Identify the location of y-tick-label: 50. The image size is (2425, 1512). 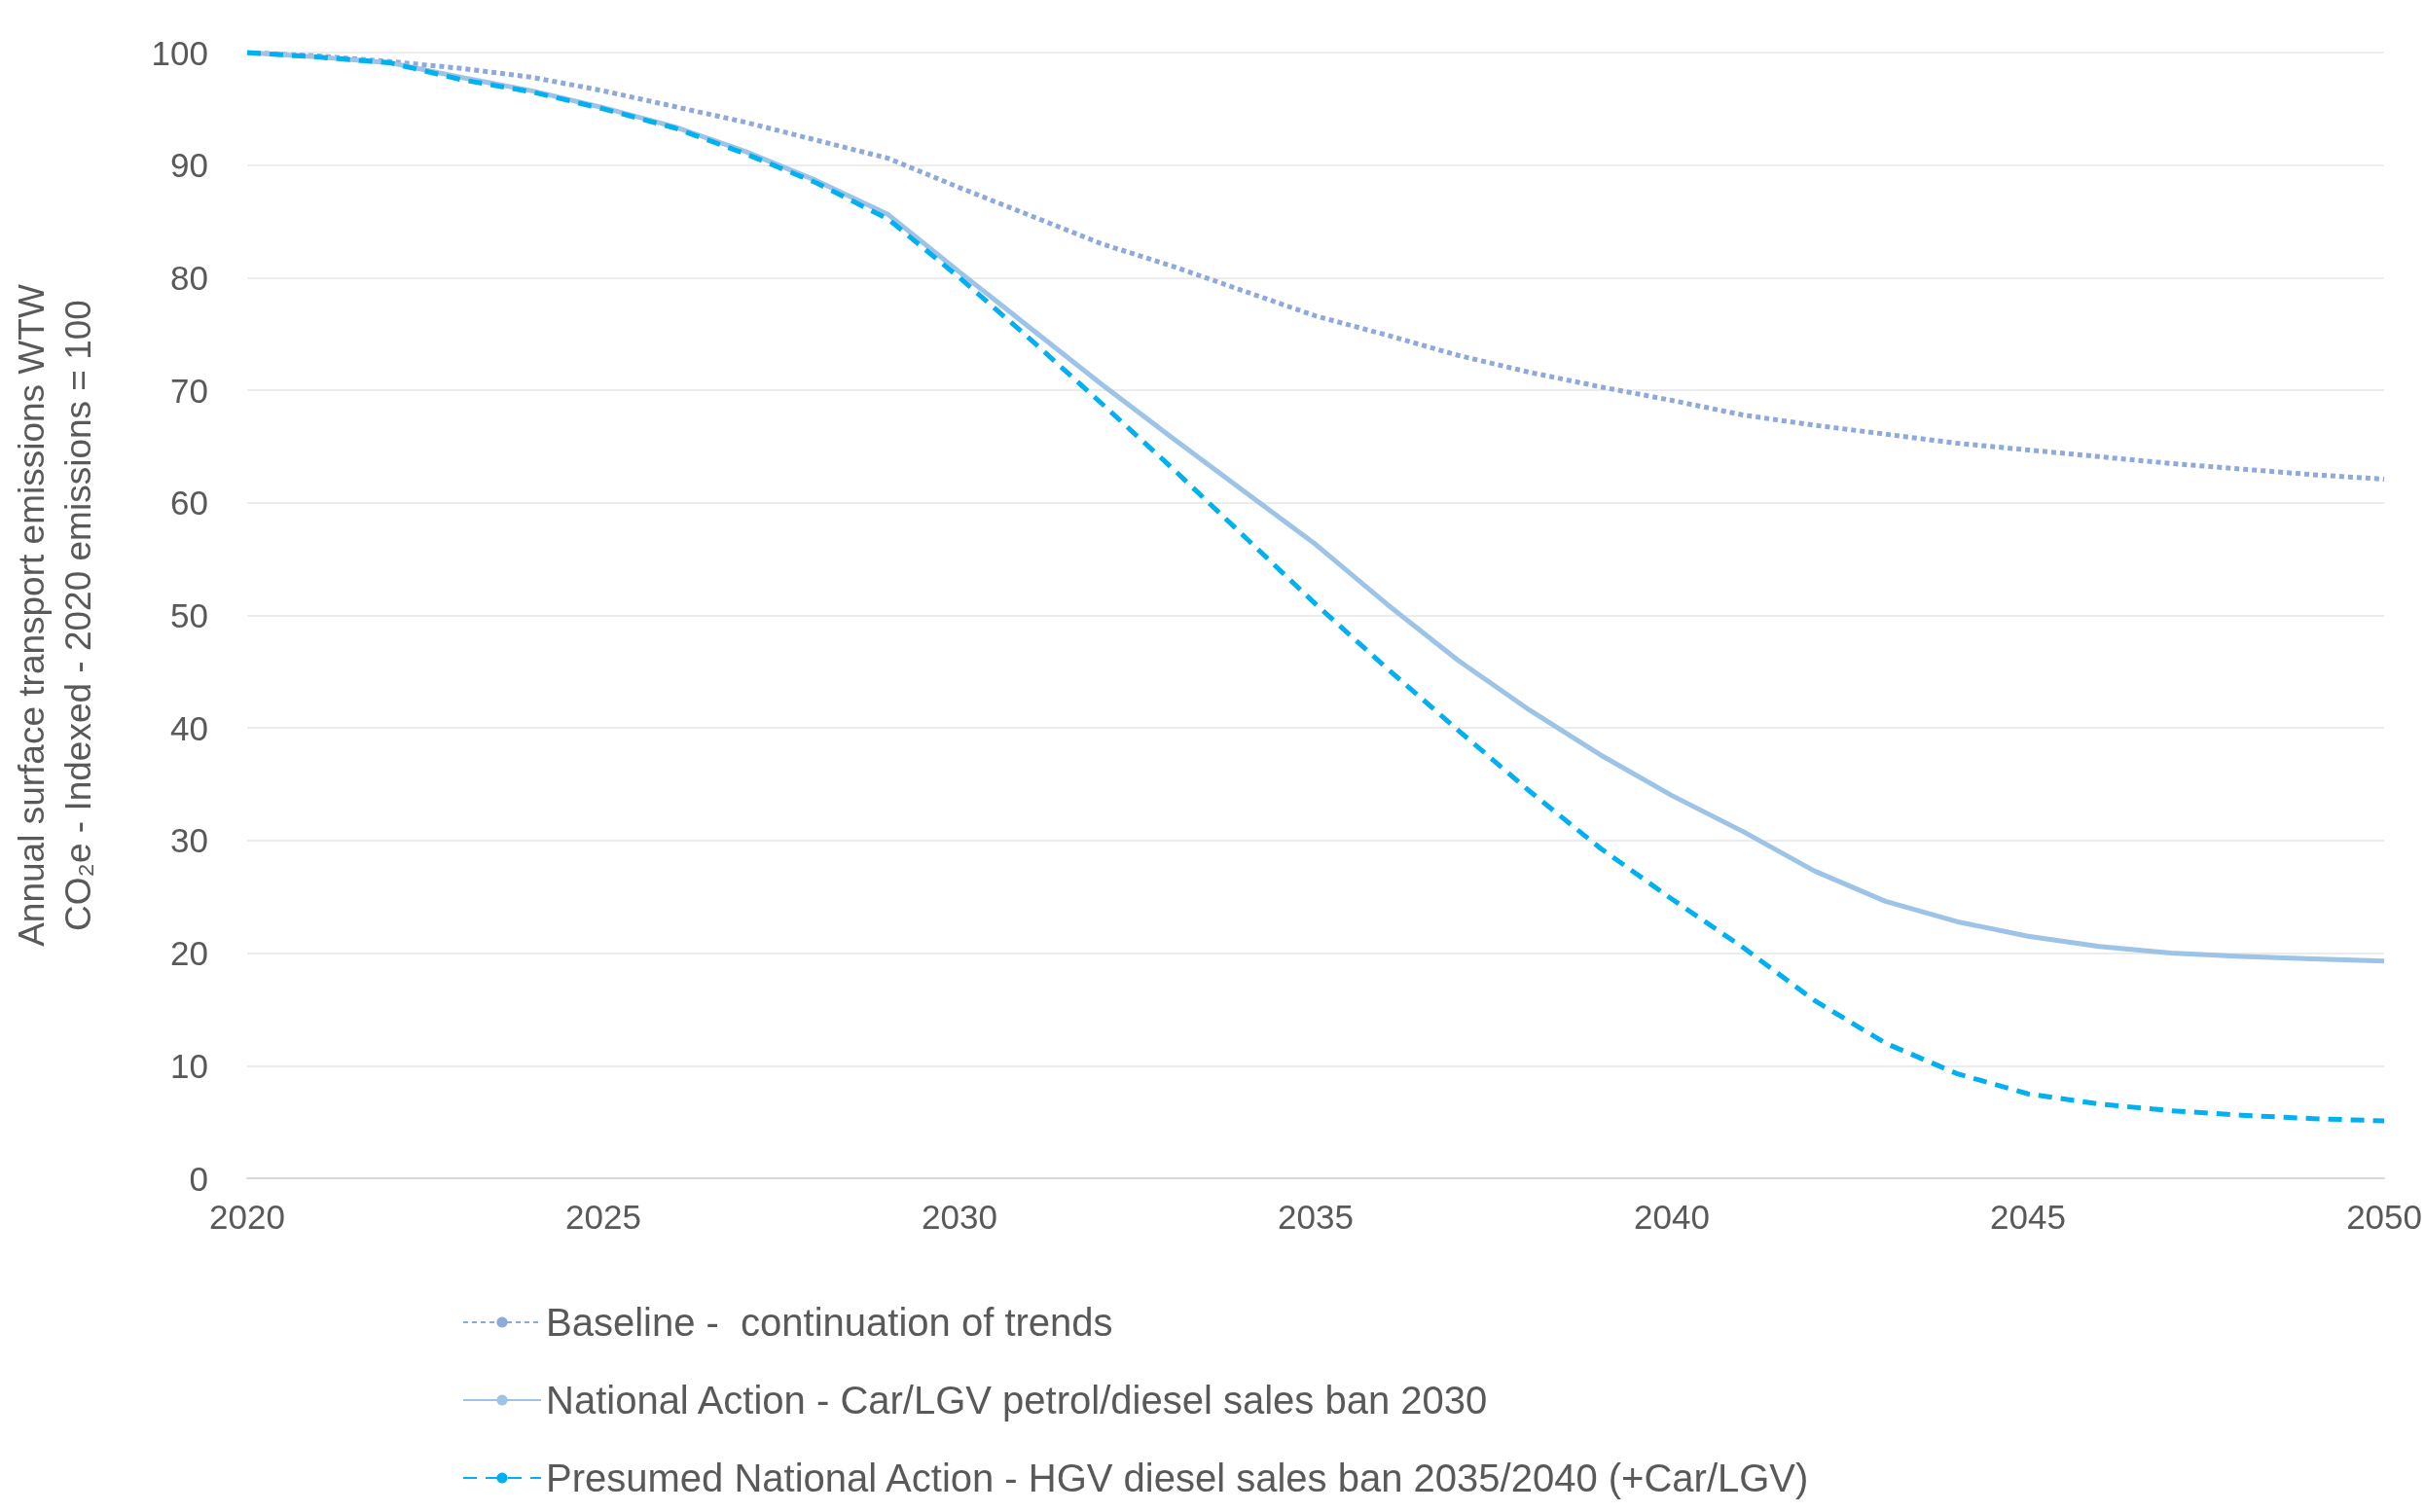
(189, 615).